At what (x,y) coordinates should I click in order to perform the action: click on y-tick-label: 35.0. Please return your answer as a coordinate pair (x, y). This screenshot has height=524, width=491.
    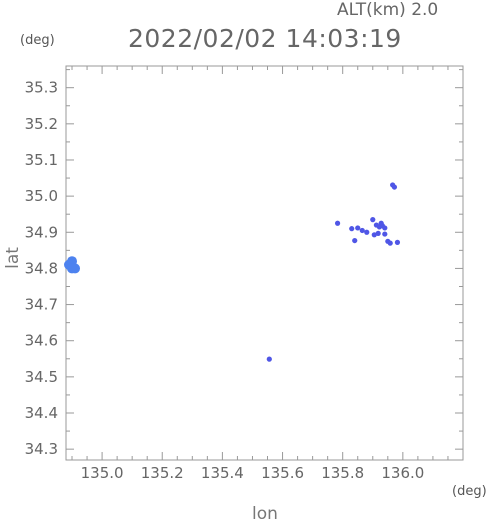
    Looking at the image, I should click on (41, 196).